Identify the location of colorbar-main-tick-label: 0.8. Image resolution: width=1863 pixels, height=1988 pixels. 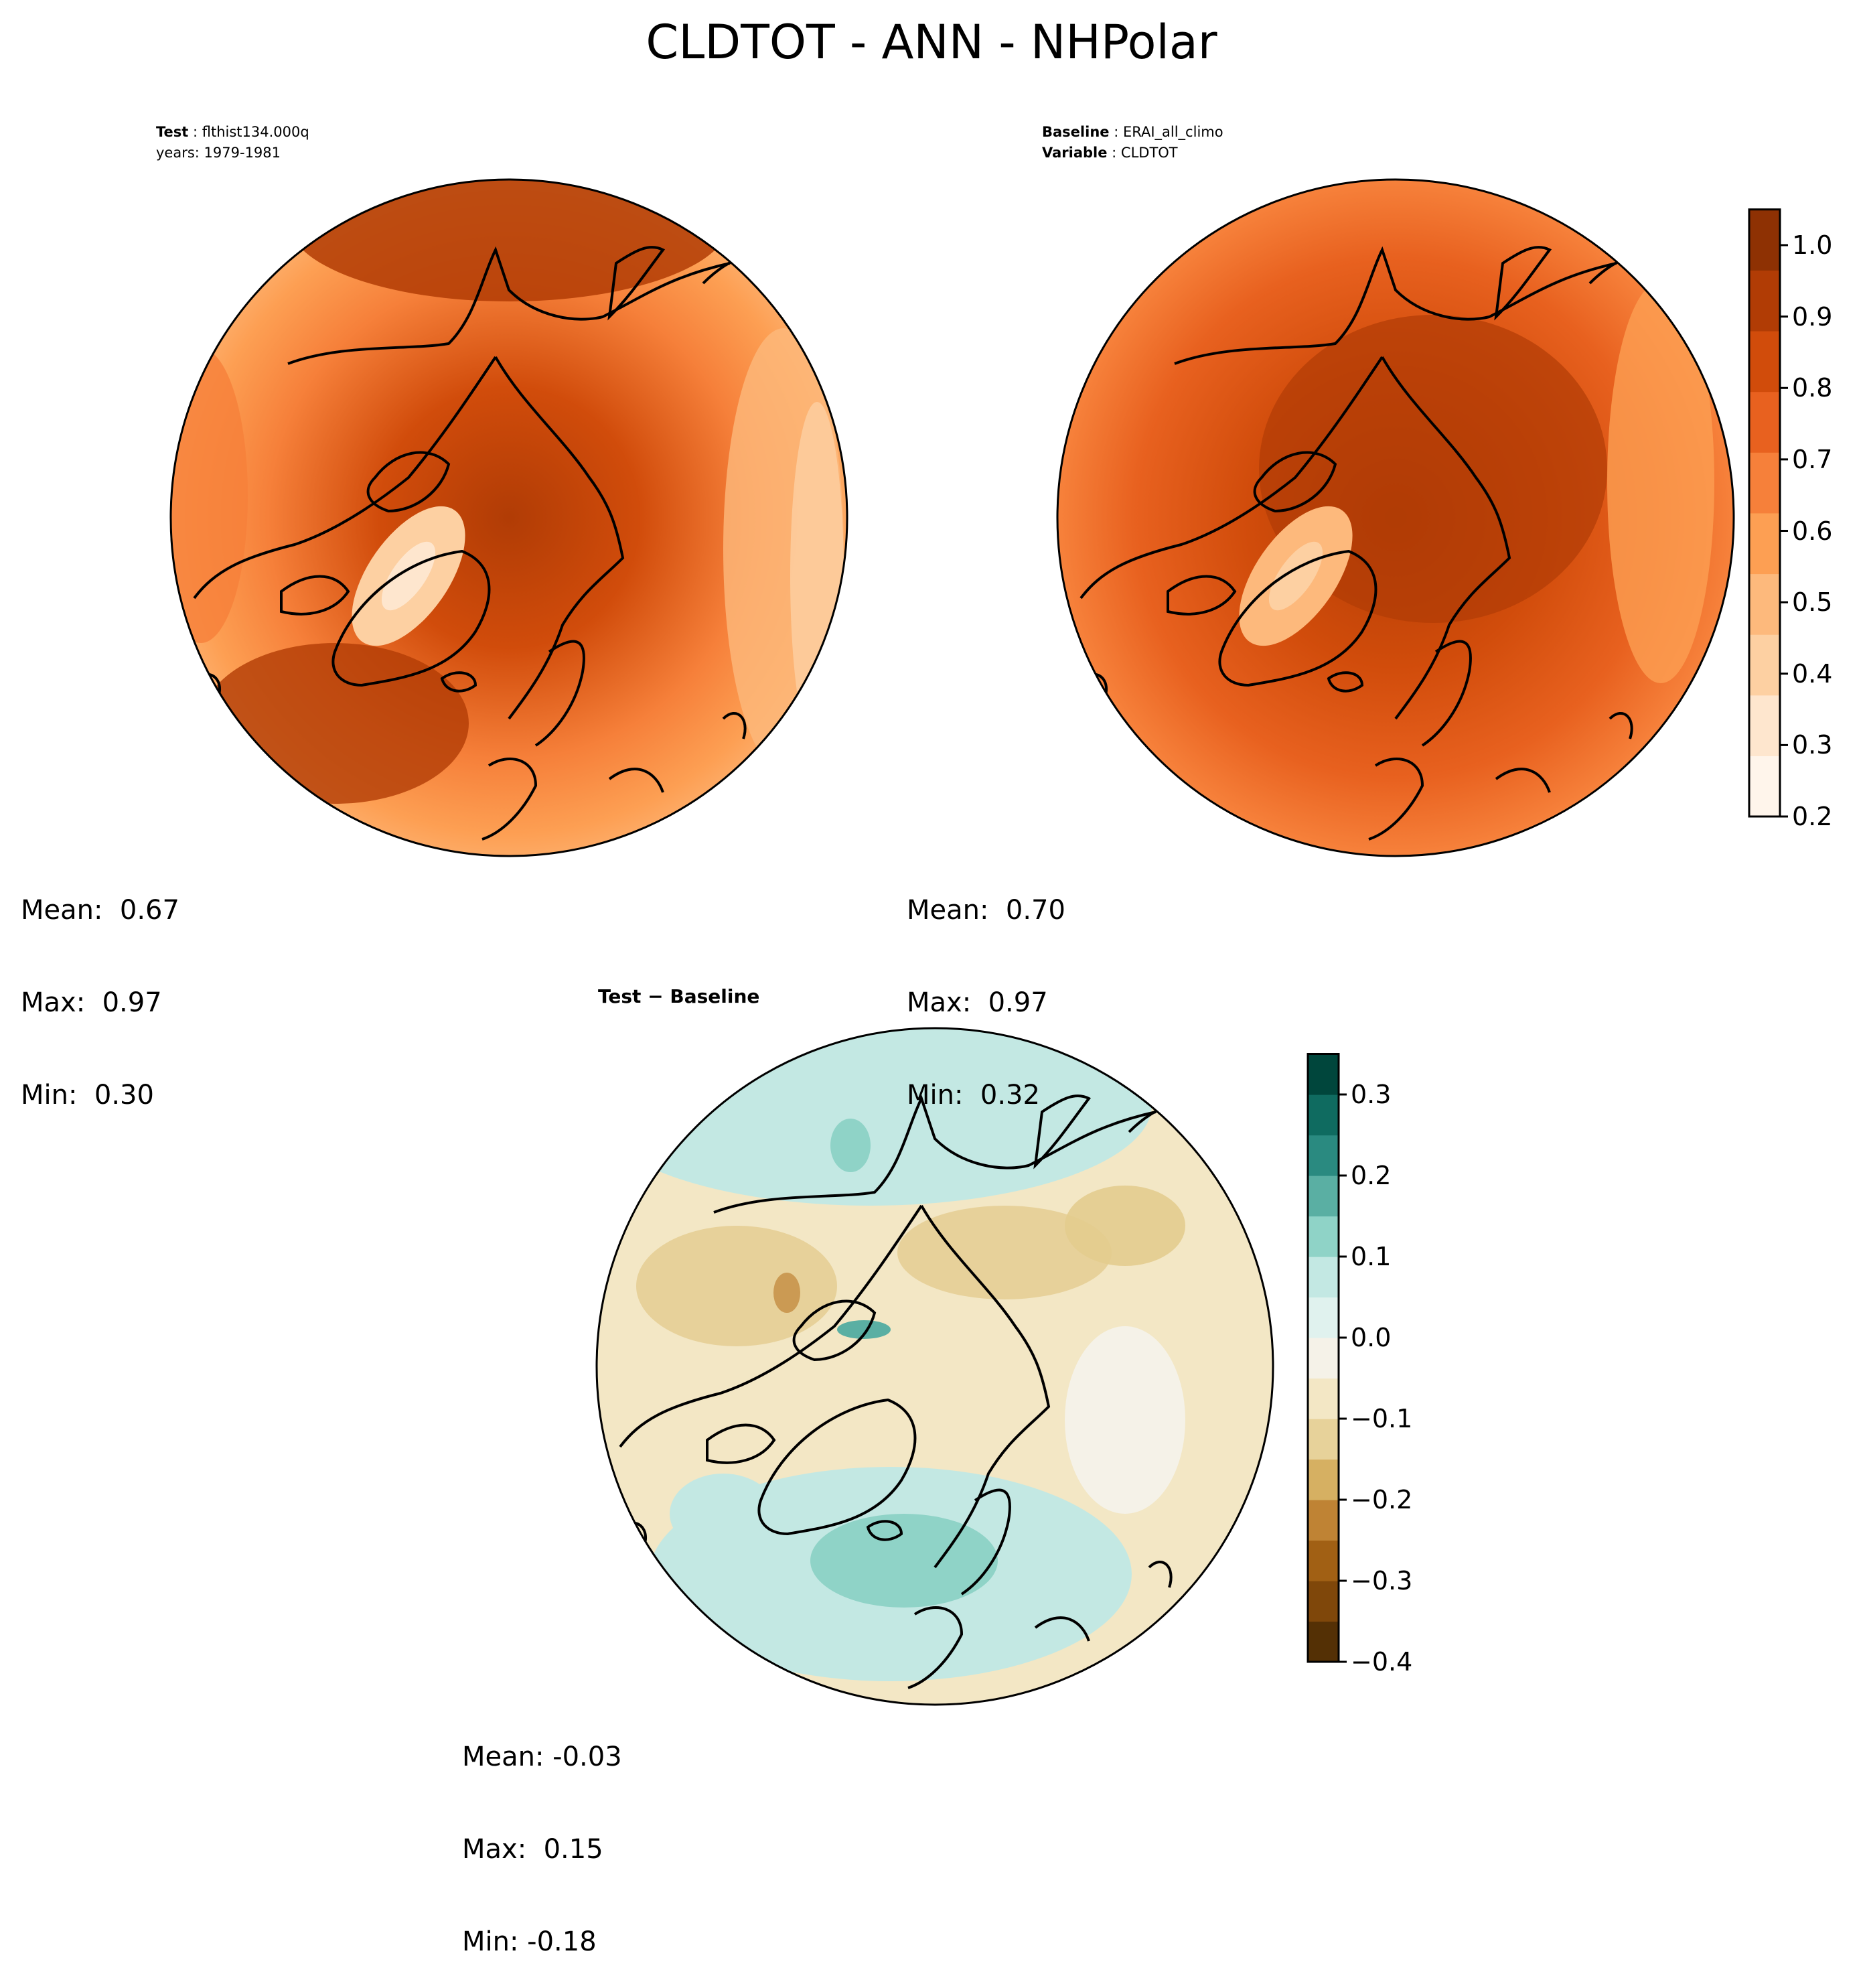
(1813, 388).